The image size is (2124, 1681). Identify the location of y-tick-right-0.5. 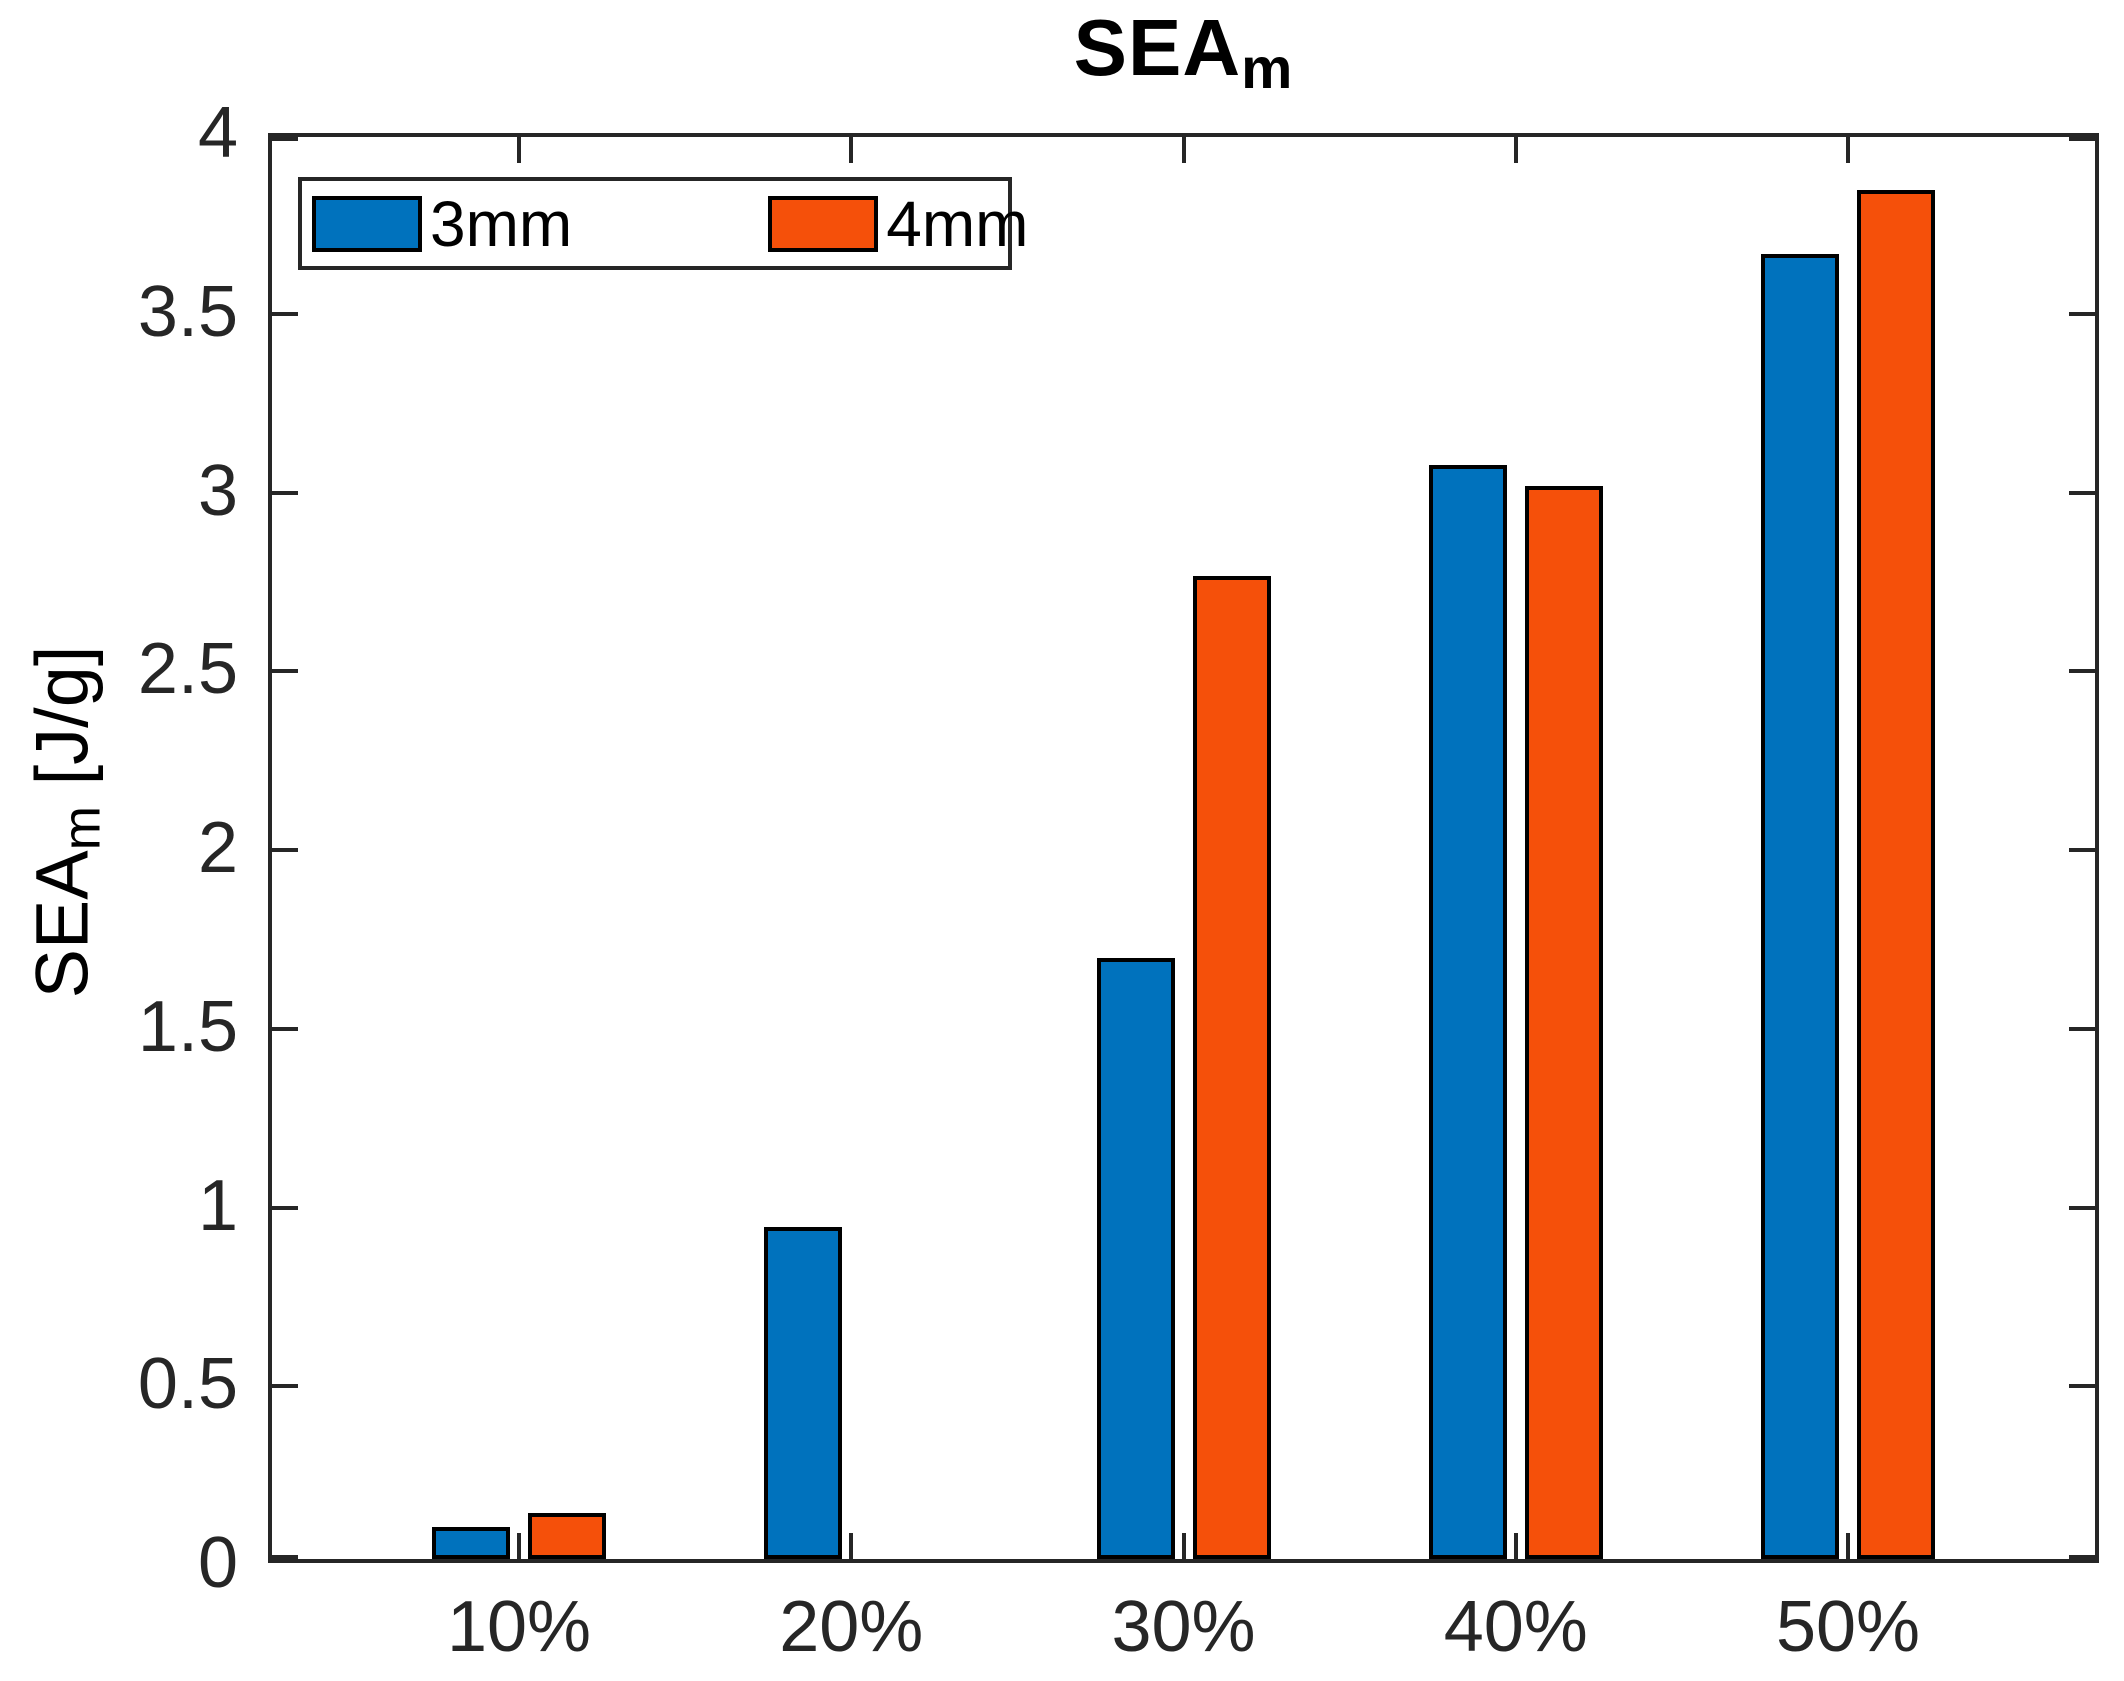
(2082, 1386).